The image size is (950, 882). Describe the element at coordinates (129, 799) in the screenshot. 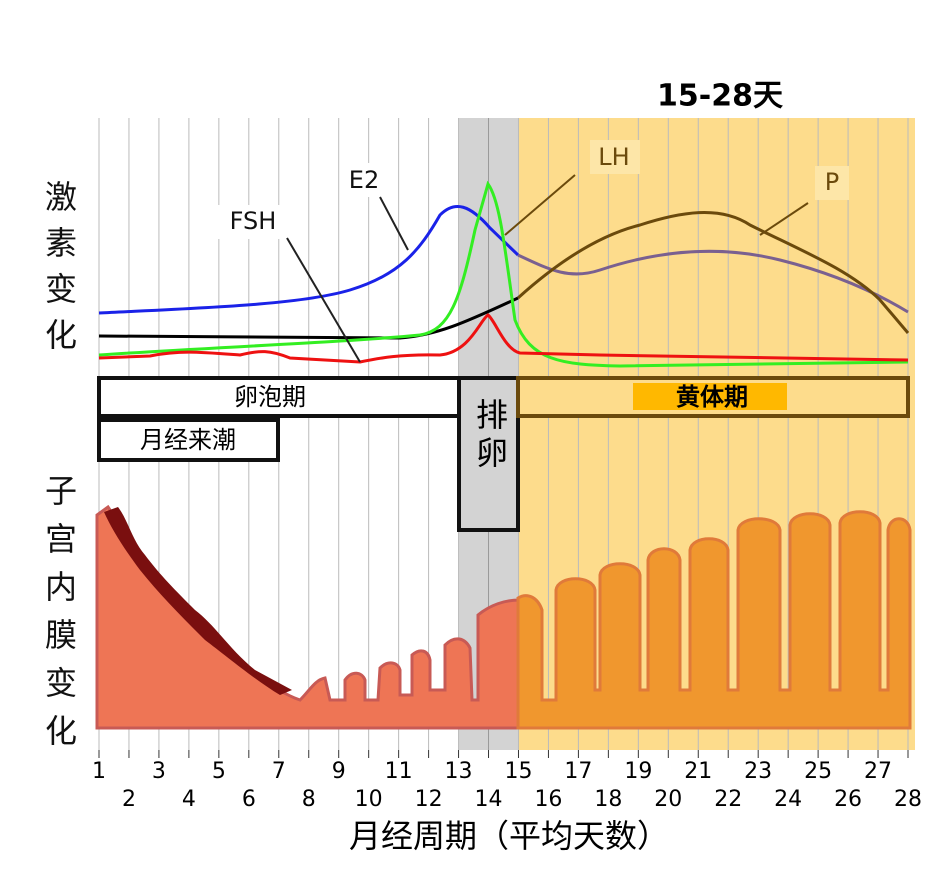

I see `day-label: 2` at that location.